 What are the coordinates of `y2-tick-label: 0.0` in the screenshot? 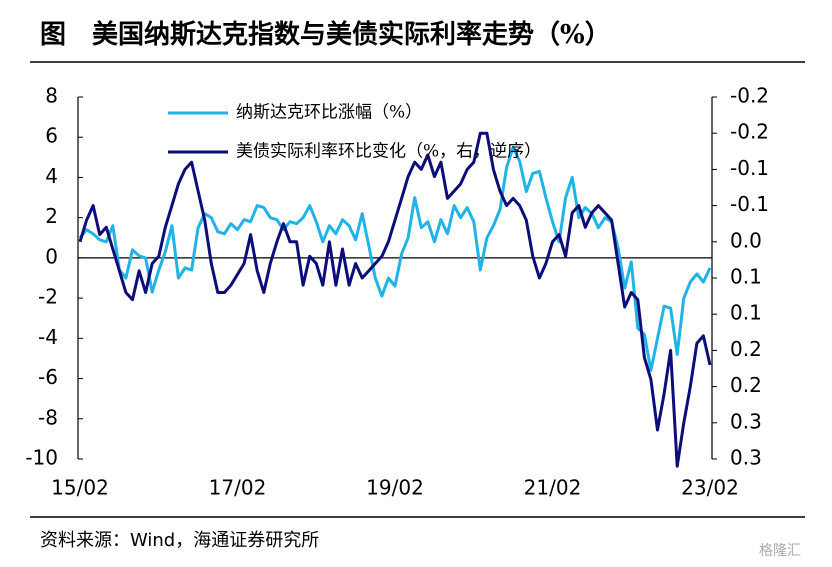 It's located at (746, 240).